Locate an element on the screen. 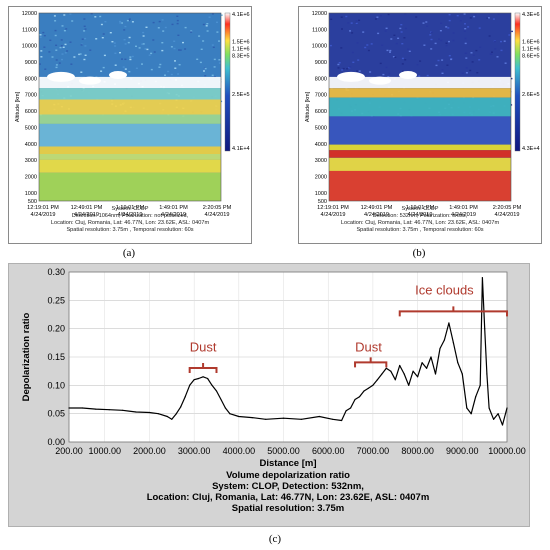  y-axis-label: Depolarization ratio is located at coordinates (26, 356).